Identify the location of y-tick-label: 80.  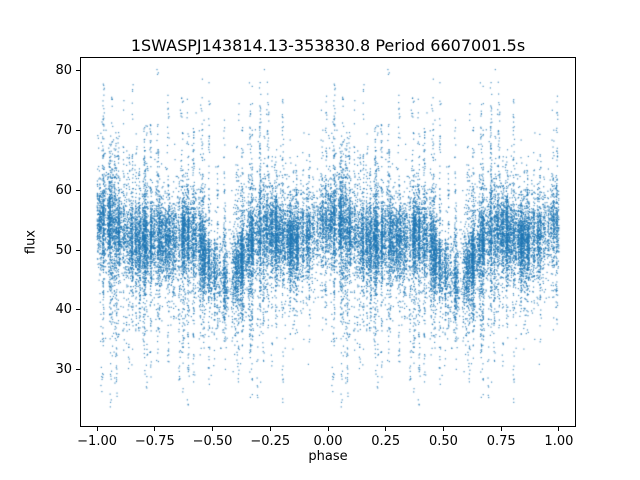
(63, 71).